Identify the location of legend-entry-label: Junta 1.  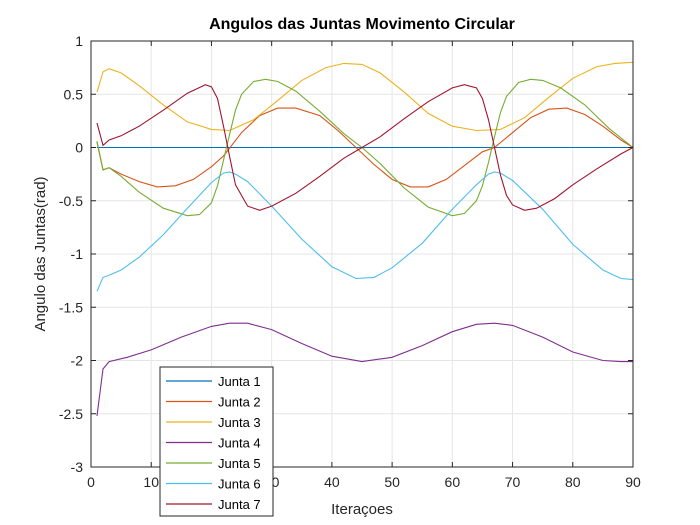
(239, 381).